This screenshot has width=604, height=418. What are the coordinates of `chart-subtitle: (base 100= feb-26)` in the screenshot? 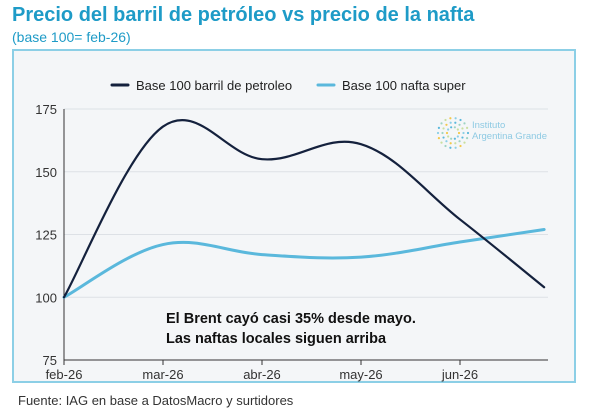 It's located at (71, 37).